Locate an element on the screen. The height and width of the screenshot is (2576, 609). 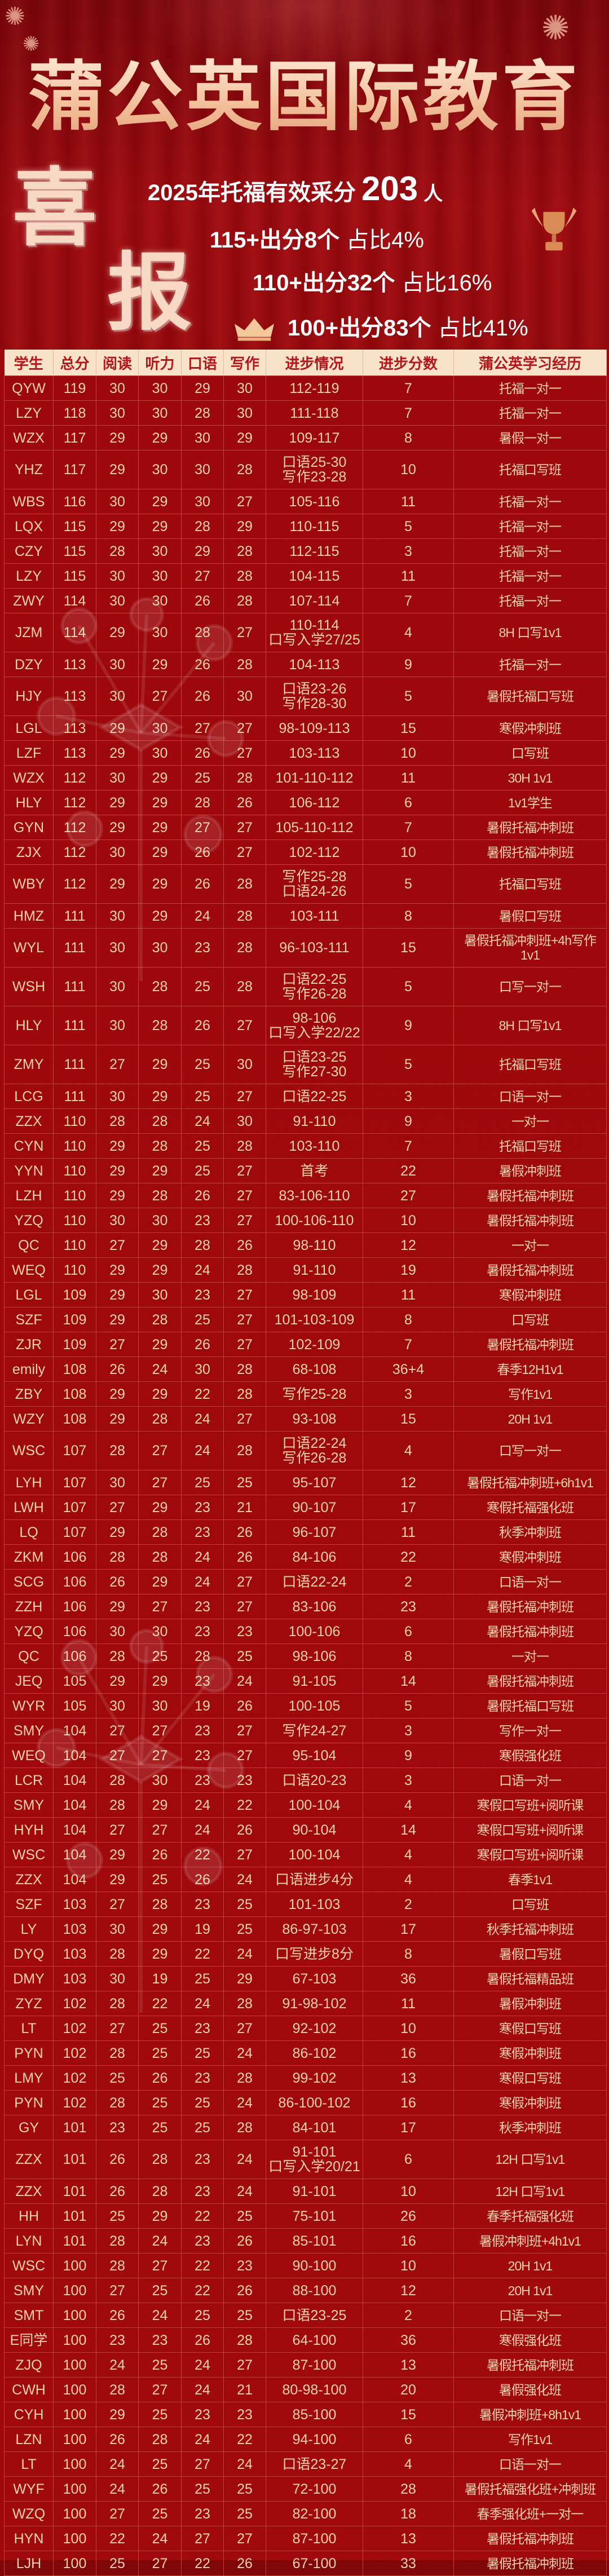
cell-writing: 23 is located at coordinates (244, 1780).